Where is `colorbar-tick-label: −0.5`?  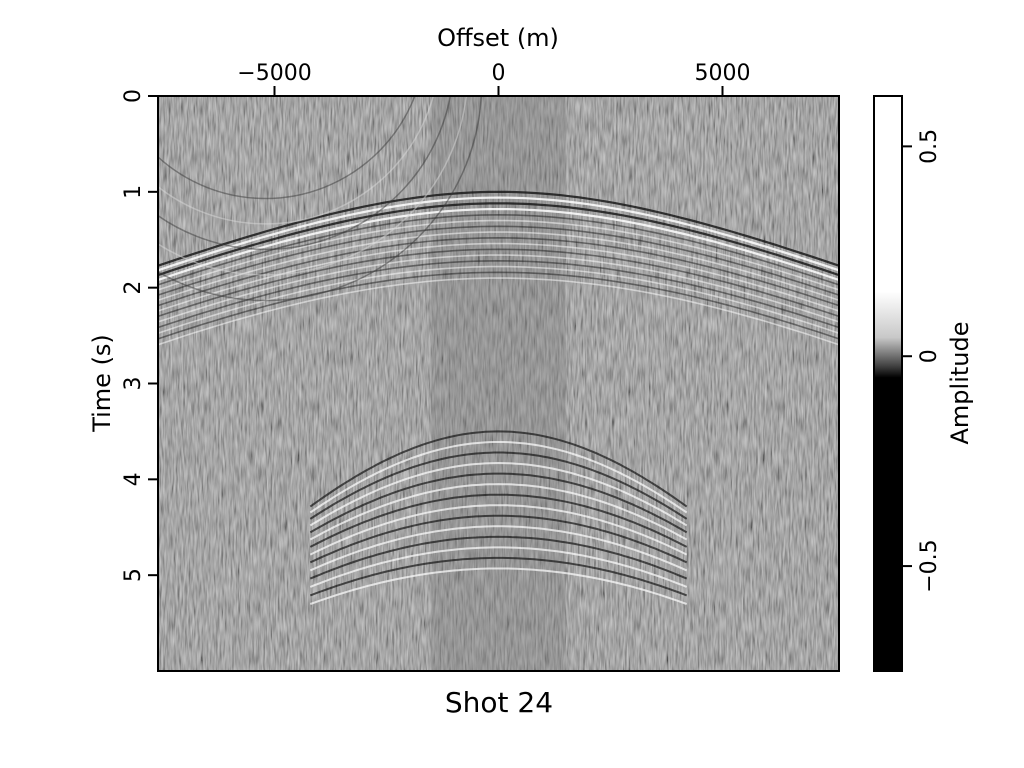 colorbar-tick-label: −0.5 is located at coordinates (929, 565).